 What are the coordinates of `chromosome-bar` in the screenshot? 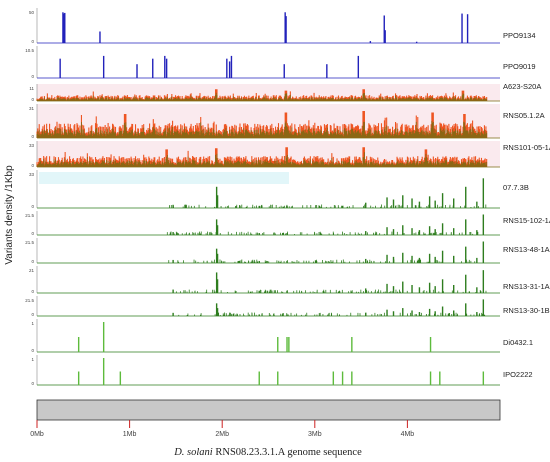 It's located at (268, 410).